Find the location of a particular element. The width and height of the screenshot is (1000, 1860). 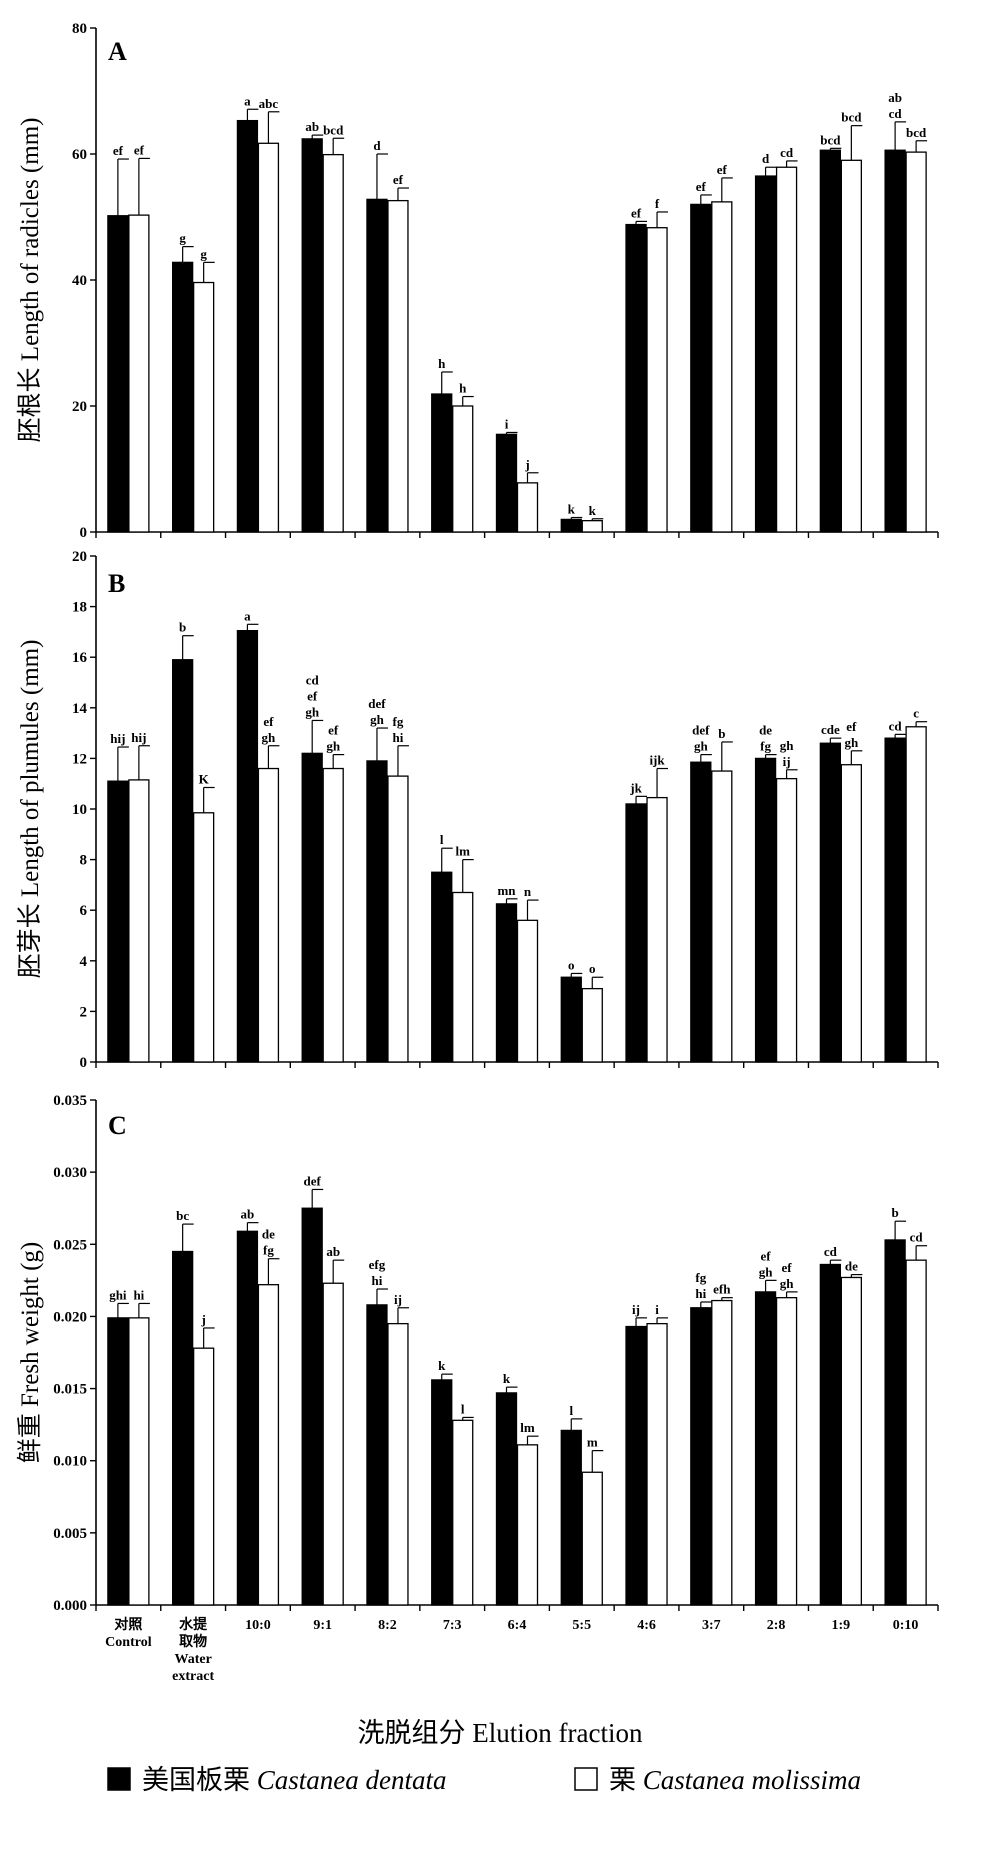

significance-label: abc is located at coordinates (269, 103).